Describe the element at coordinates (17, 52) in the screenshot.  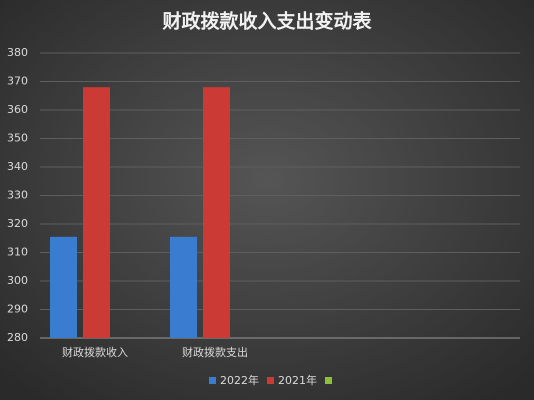
I see `y-tick-label: 380` at that location.